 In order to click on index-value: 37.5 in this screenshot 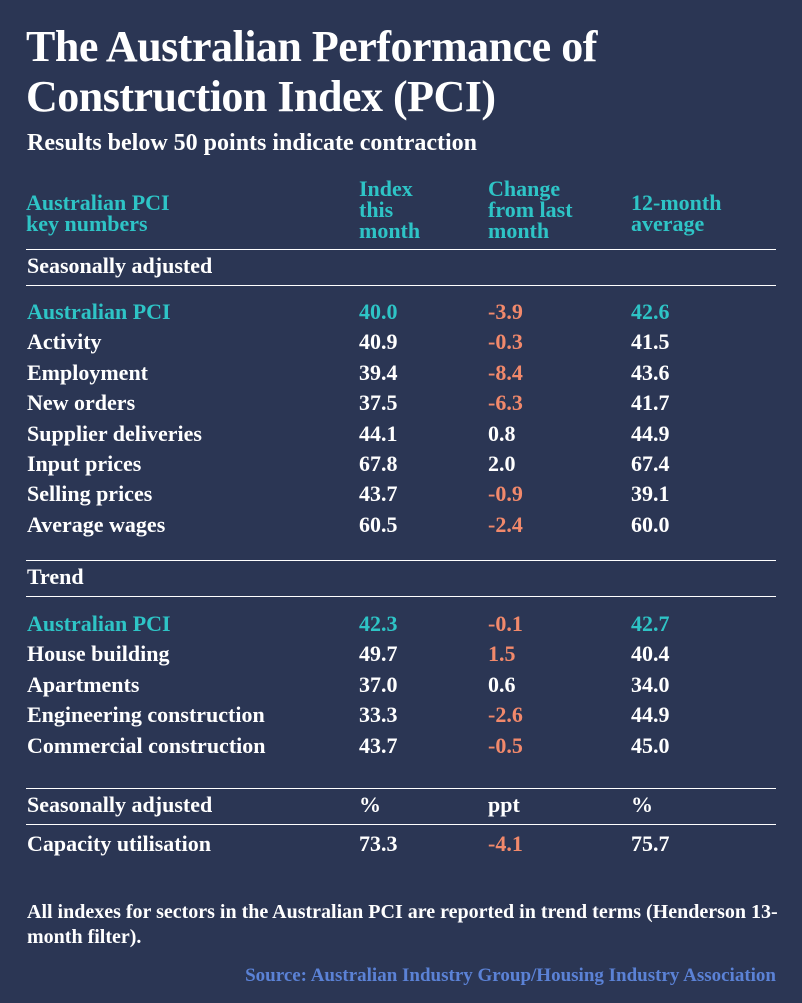, I will do `click(378, 403)`.